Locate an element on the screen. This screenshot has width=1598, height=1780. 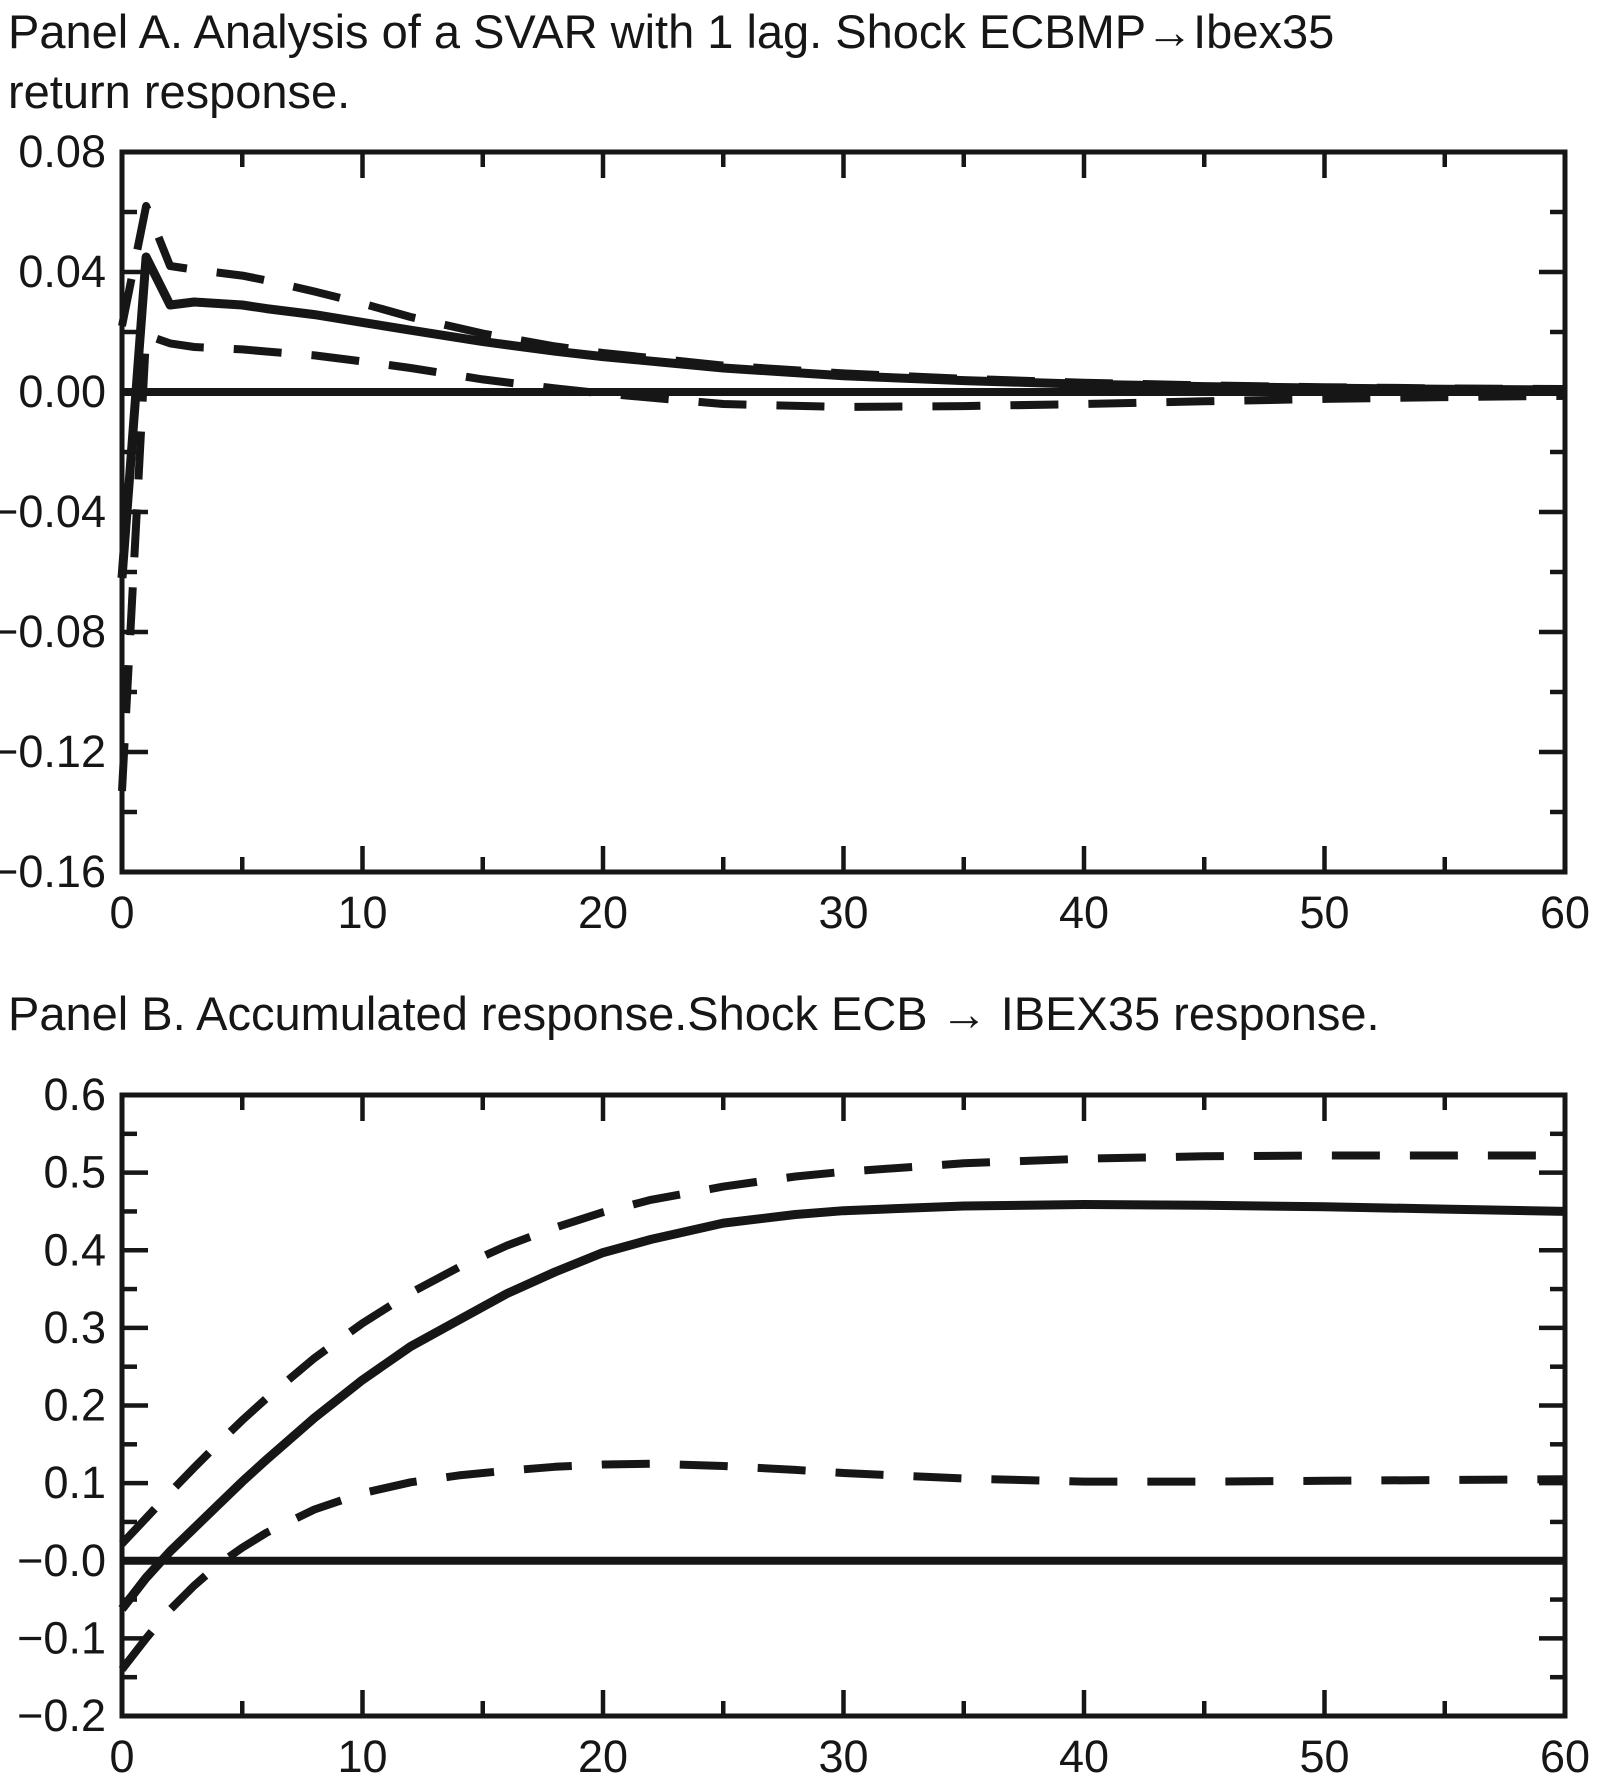
panel-a-upper-confidence-band-line is located at coordinates (842, 297).